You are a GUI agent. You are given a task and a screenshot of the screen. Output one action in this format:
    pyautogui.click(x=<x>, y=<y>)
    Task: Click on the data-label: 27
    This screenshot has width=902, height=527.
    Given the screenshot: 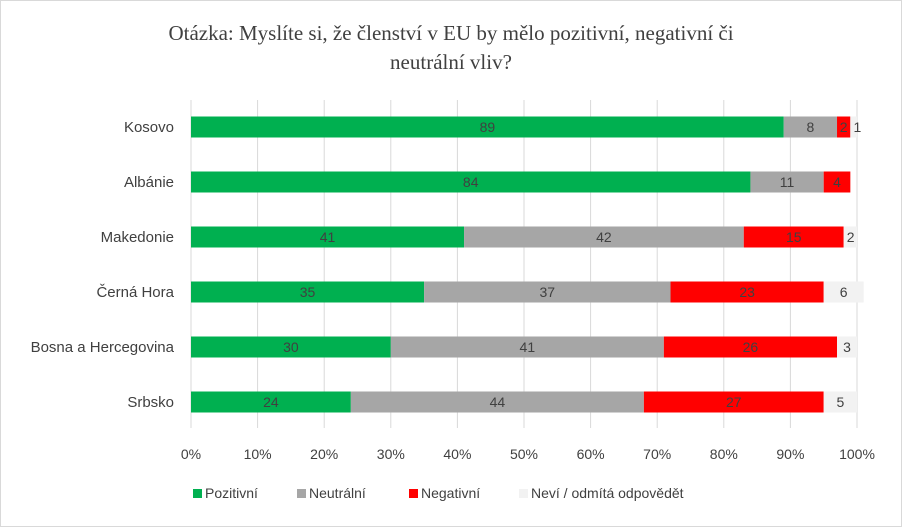 What is the action you would take?
    pyautogui.click(x=734, y=402)
    